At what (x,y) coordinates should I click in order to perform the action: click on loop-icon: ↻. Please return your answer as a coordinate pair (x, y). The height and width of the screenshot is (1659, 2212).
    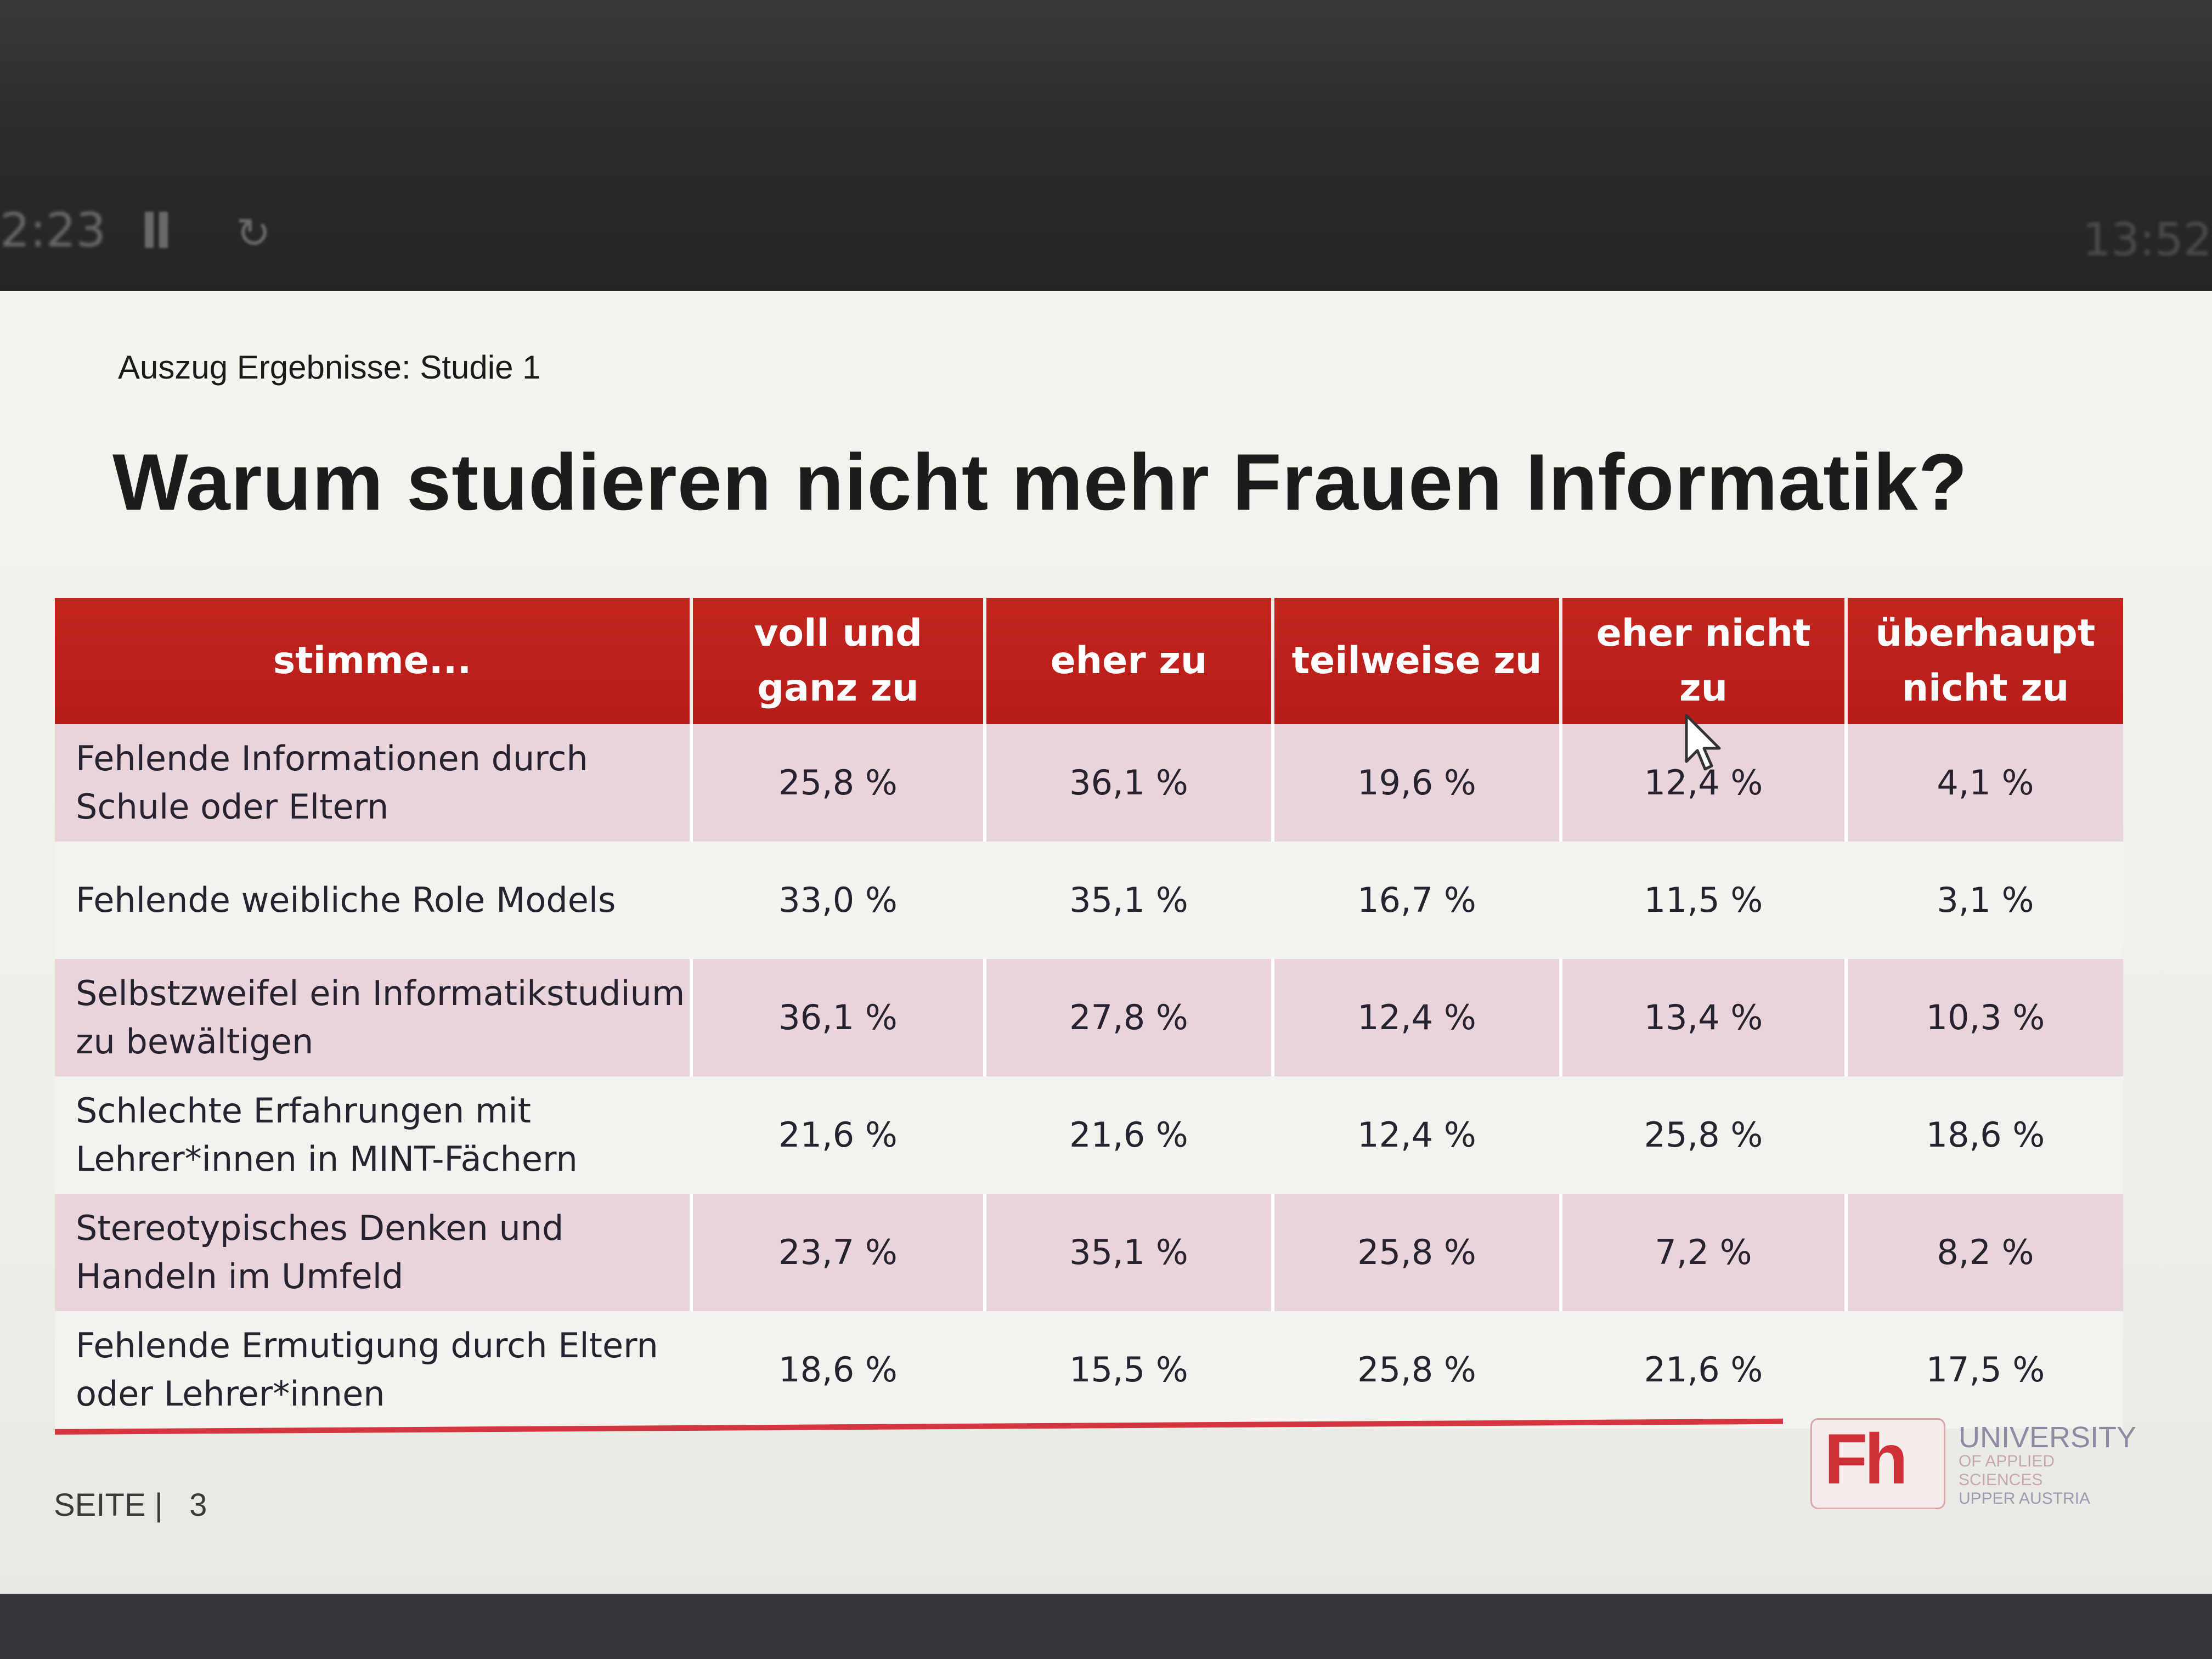
    Looking at the image, I should click on (253, 232).